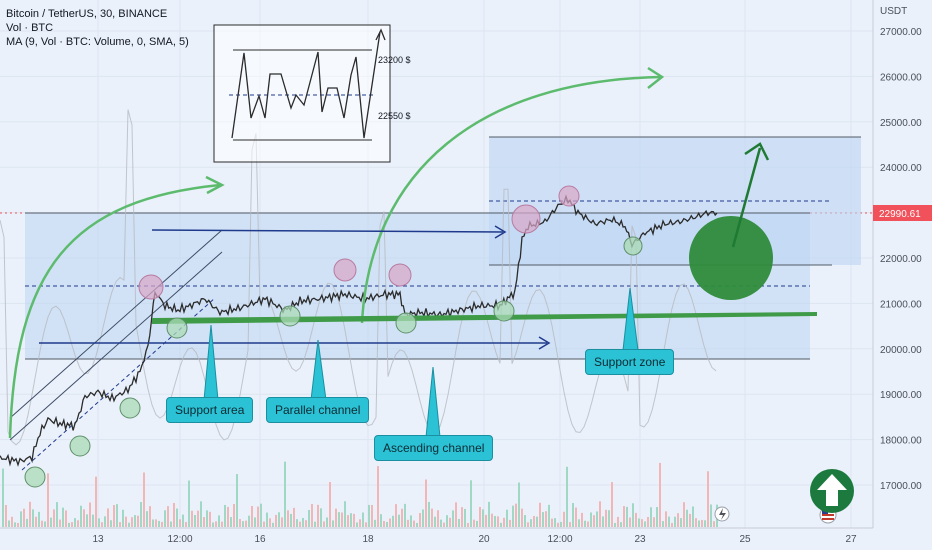 Image resolution: width=932 pixels, height=550 pixels. Describe the element at coordinates (630, 362) in the screenshot. I see `callout-support-zone: Support zone` at that location.